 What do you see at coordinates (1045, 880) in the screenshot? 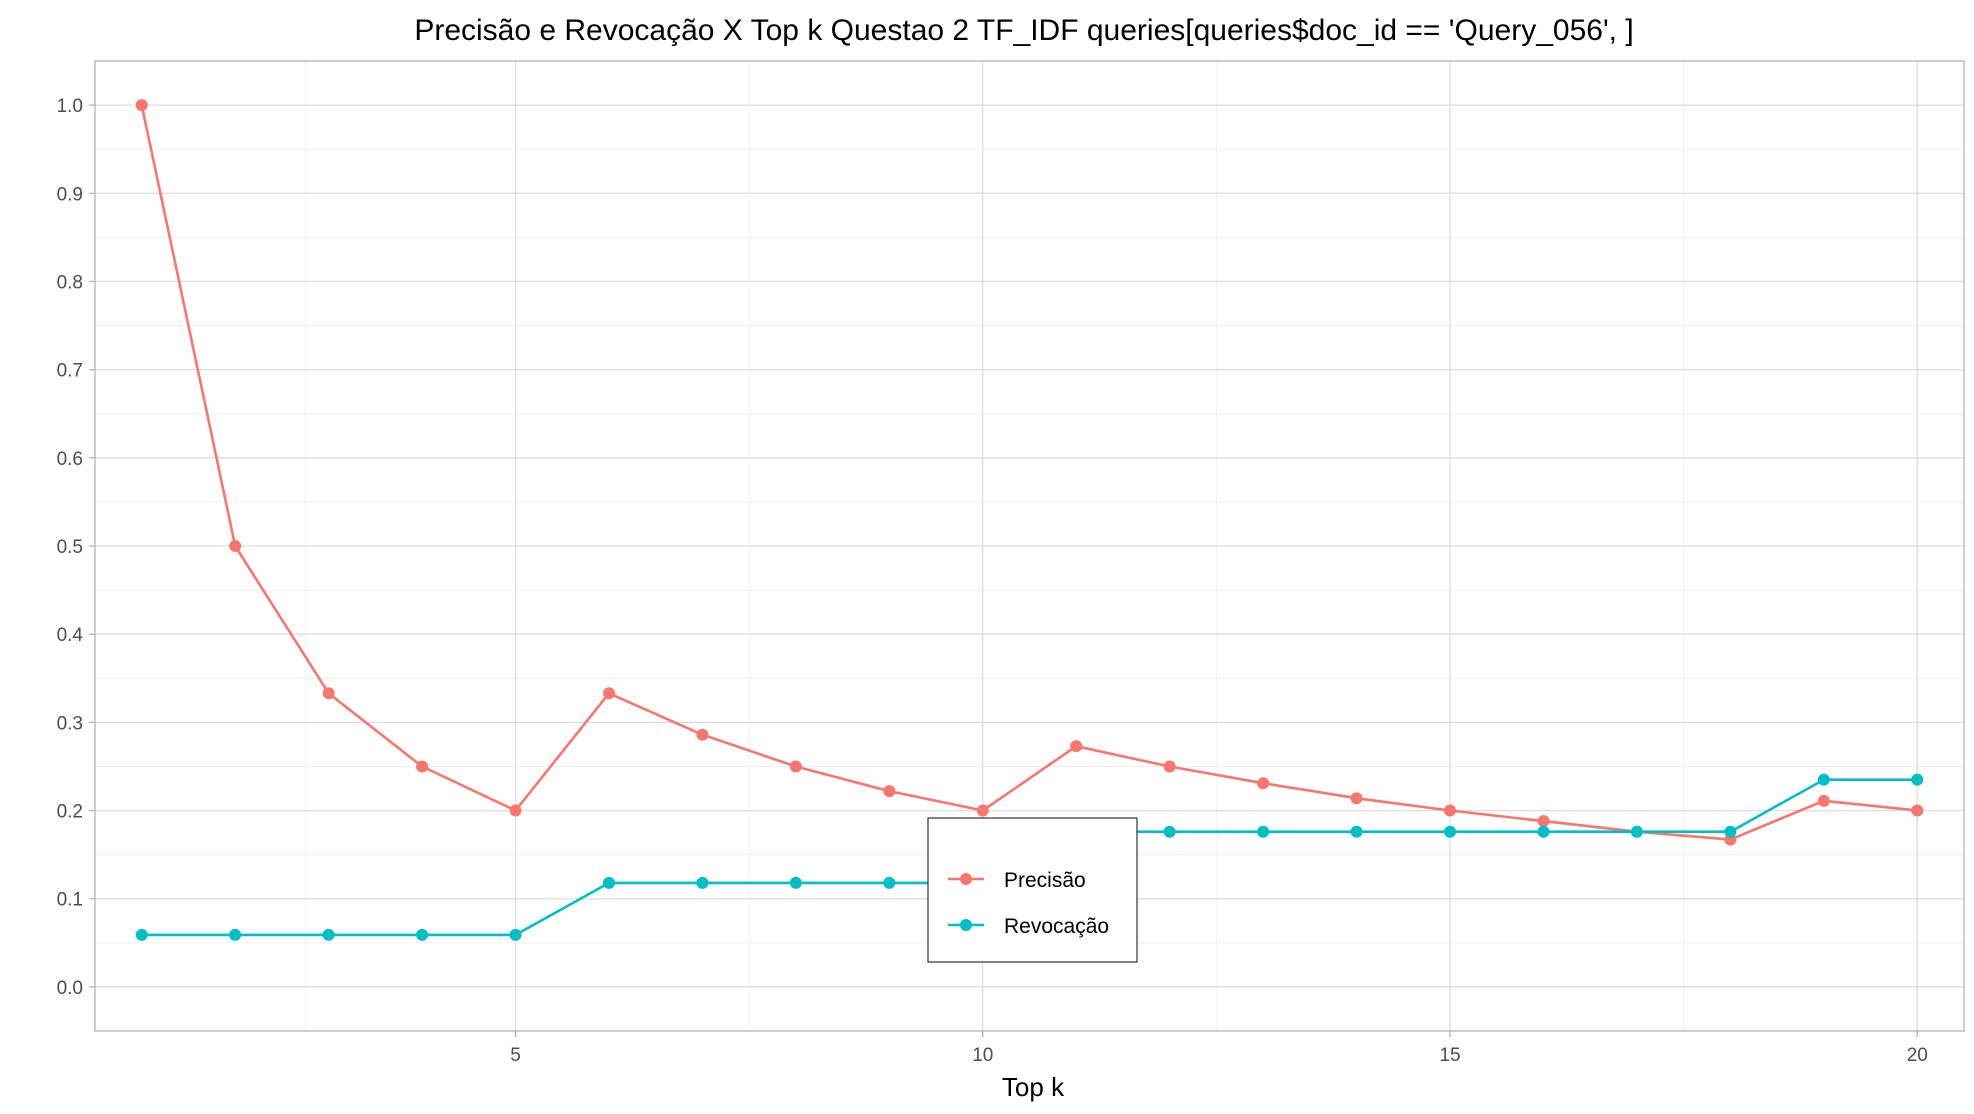
I see `legend-label: Precisão` at bounding box center [1045, 880].